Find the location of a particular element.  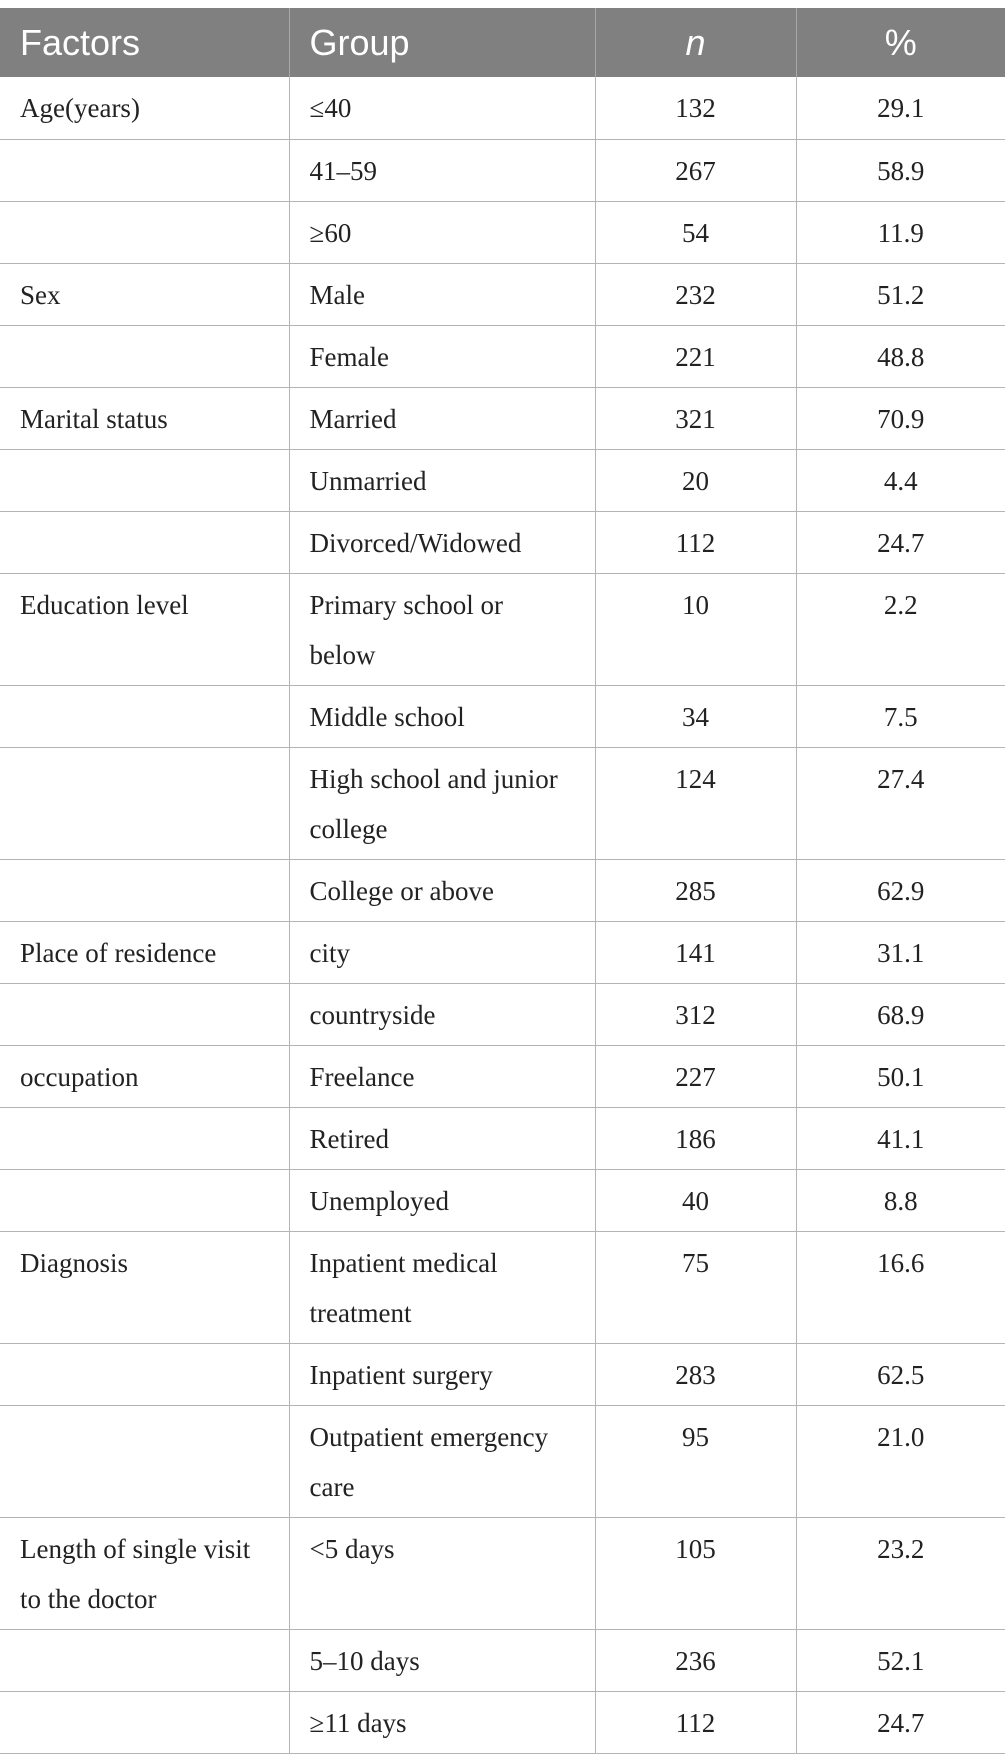

cell-n: 283 is located at coordinates (695, 1374).